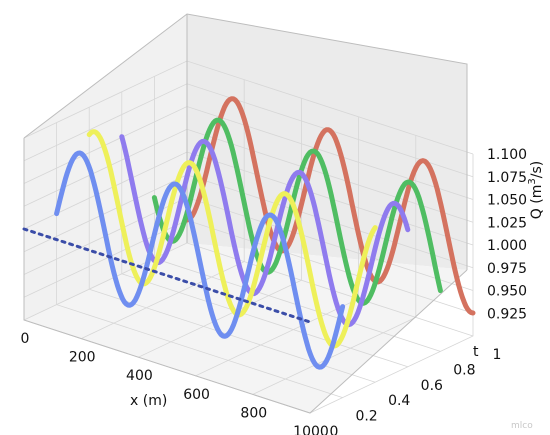  Describe the element at coordinates (507, 269) in the screenshot. I see `z-tick-label: 0.975` at that location.